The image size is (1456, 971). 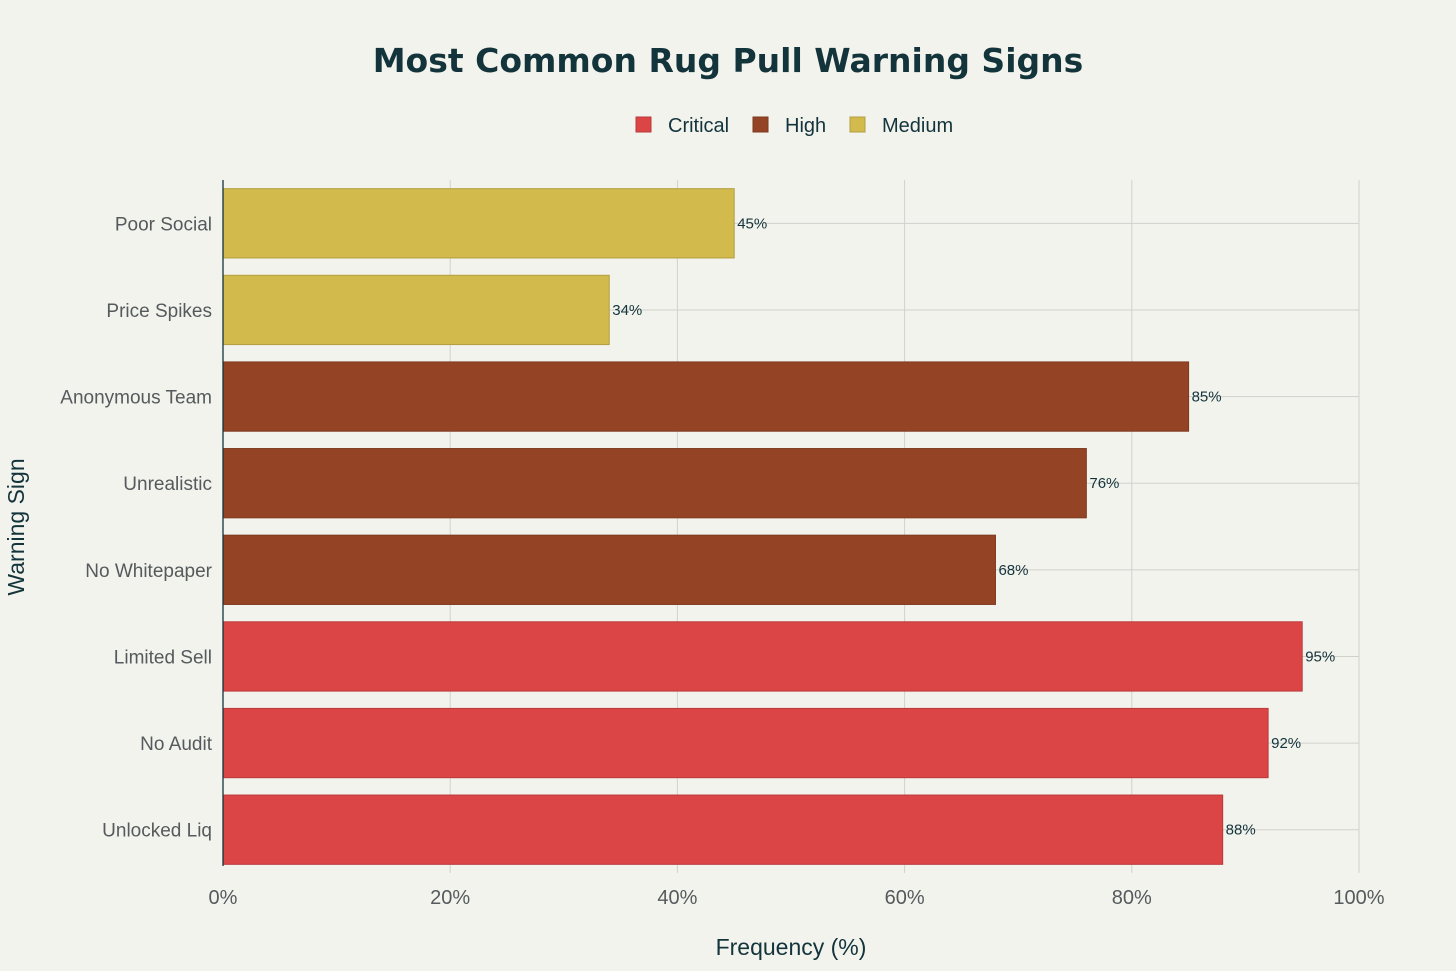 I want to click on data-label: 76%, so click(x=1104, y=483).